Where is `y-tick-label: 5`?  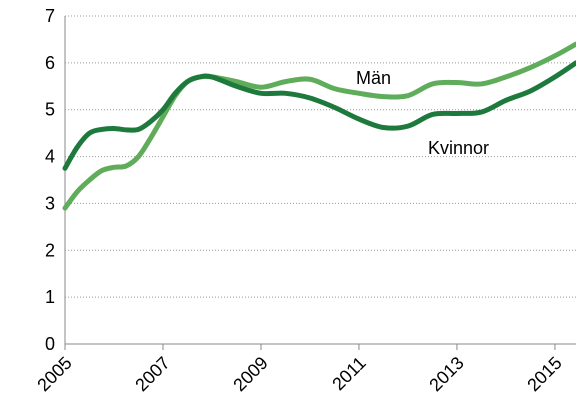 y-tick-label: 5 is located at coordinates (50, 110).